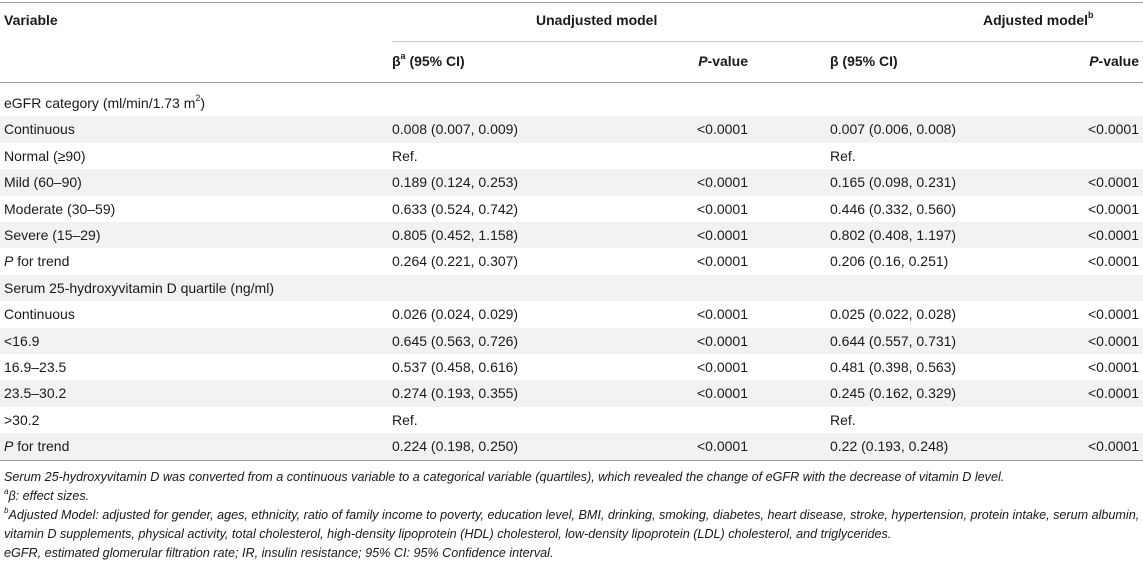 This screenshot has height=576, width=1143. Describe the element at coordinates (889, 446) in the screenshot. I see `cell-adjusted-beta: 0.22 (0.193, 0.248)` at that location.